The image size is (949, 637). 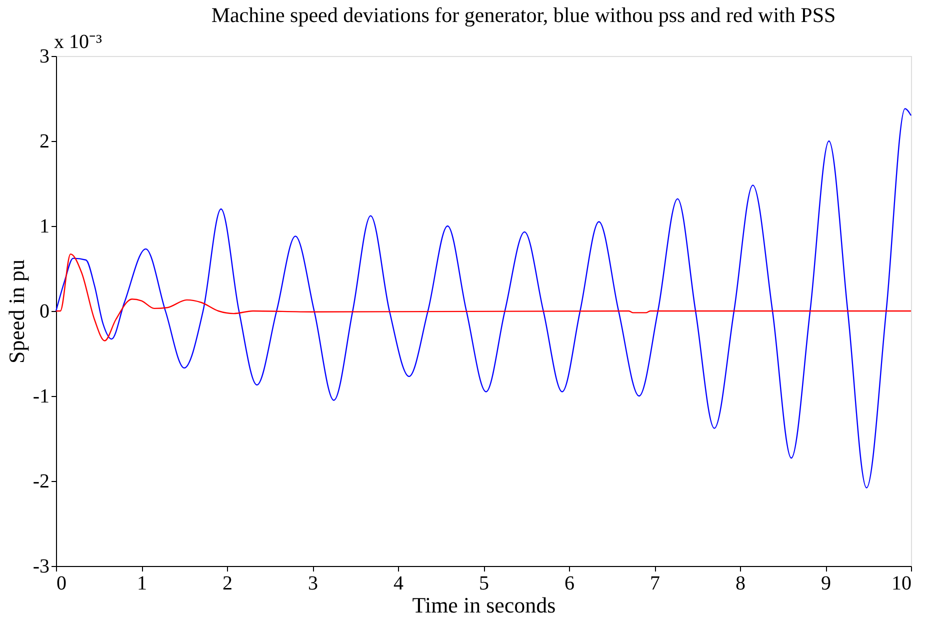 I want to click on y-tick-label: 1, so click(x=45, y=227).